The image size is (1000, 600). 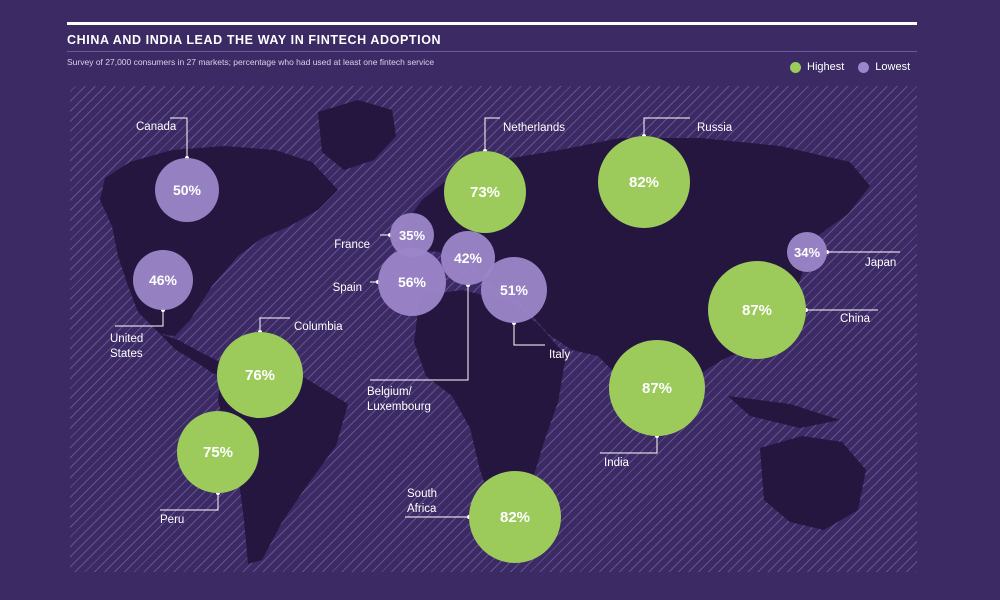 I want to click on top-rule, so click(x=492, y=23).